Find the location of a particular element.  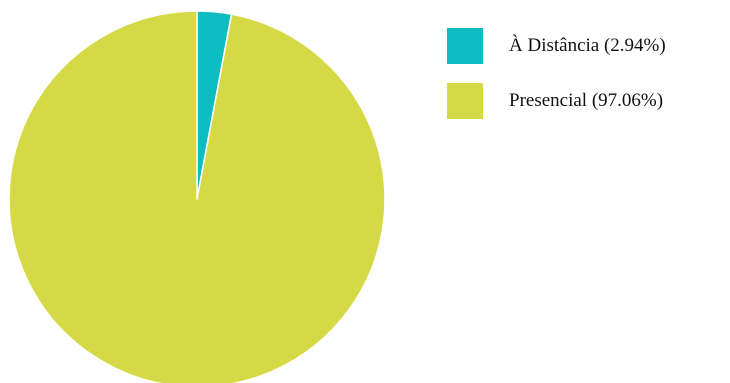

legend-swatch-a-distancia is located at coordinates (465, 46).